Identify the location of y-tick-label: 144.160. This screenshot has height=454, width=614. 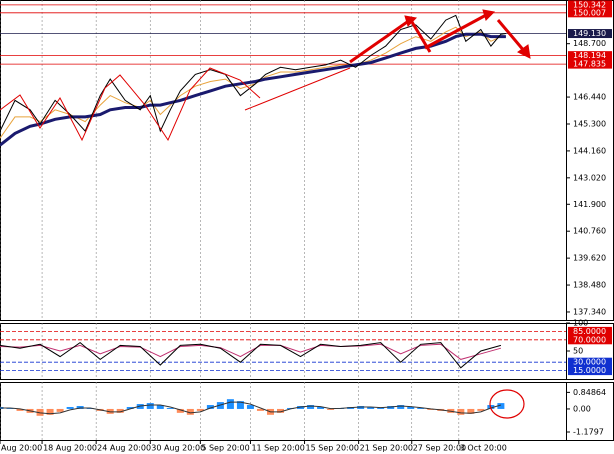
(589, 150).